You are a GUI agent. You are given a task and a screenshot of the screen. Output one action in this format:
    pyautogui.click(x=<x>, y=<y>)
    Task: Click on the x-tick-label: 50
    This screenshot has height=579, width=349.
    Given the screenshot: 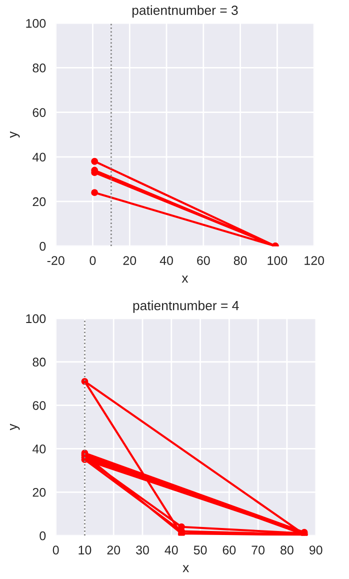 What is the action you would take?
    pyautogui.click(x=200, y=550)
    